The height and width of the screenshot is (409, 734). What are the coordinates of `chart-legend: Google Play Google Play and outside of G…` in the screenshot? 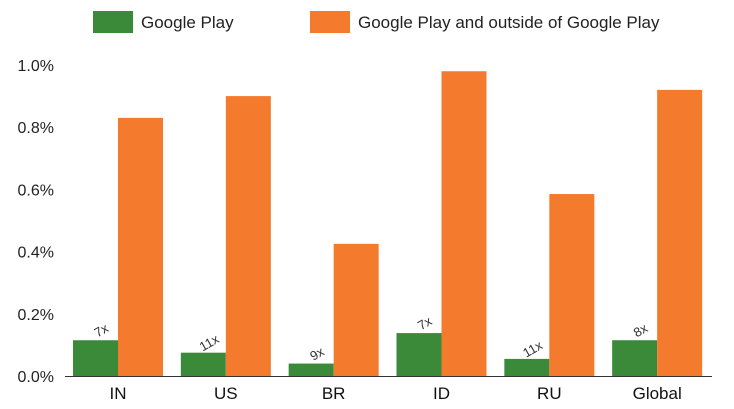 It's located at (376, 22).